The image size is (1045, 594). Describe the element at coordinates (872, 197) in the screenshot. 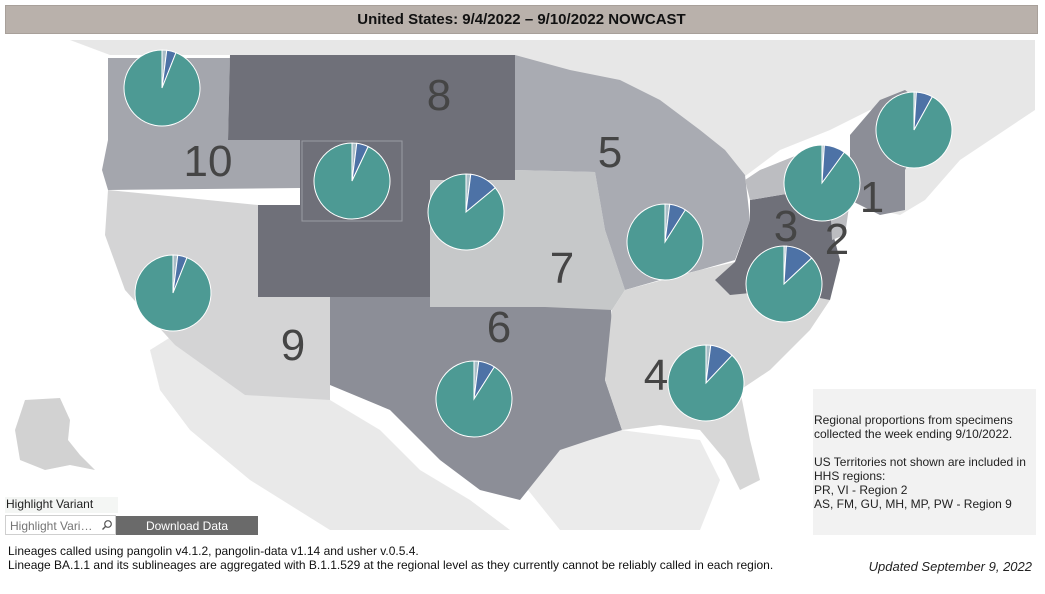

I see `region-label-1: 1` at that location.